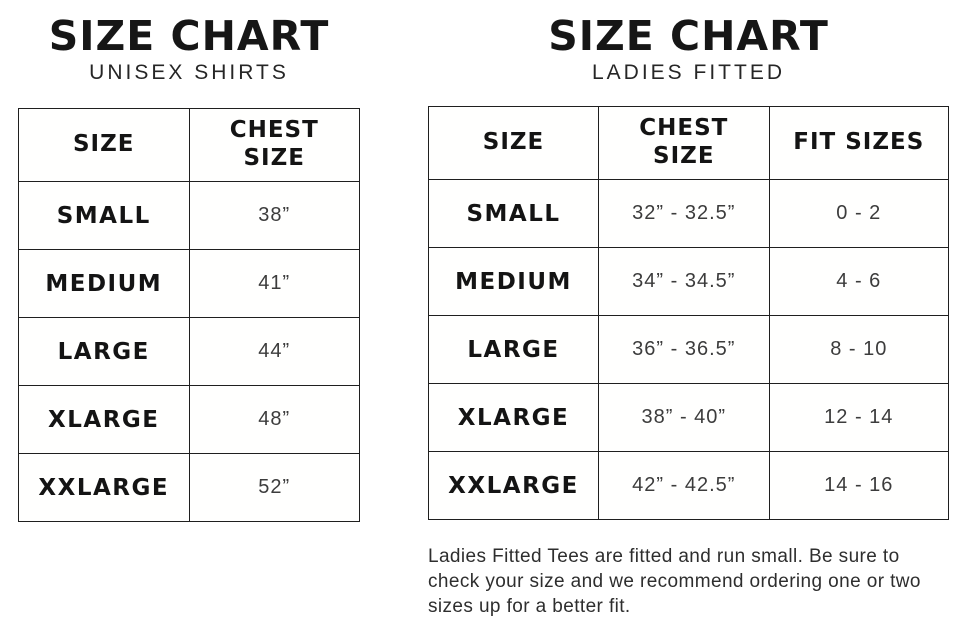  I want to click on ladies-chart-title: SIZE CHART, so click(688, 36).